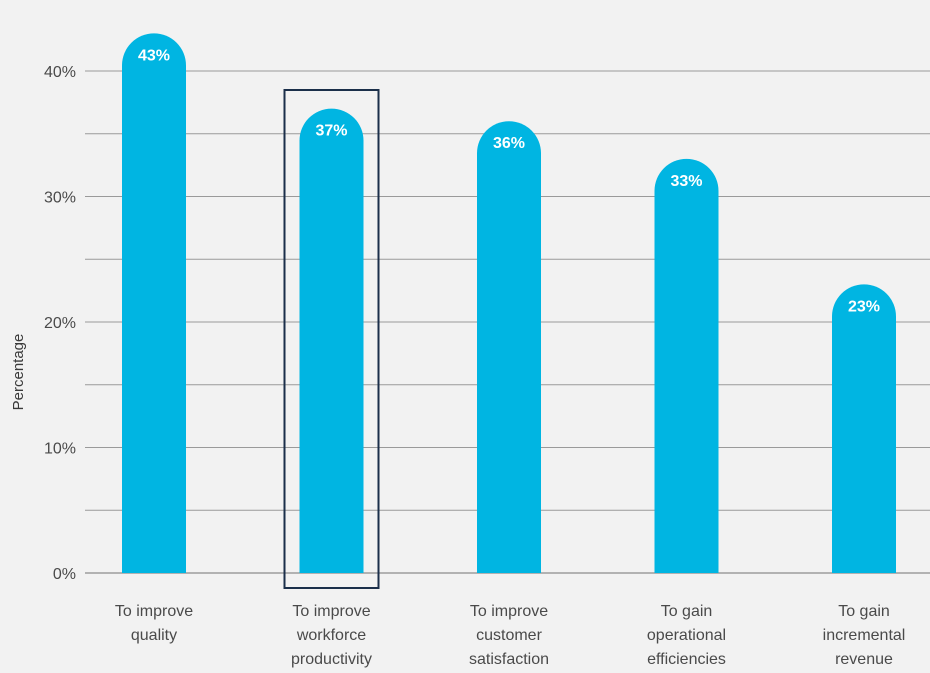  Describe the element at coordinates (686, 659) in the screenshot. I see `x-tick-label: efficiencies` at that location.